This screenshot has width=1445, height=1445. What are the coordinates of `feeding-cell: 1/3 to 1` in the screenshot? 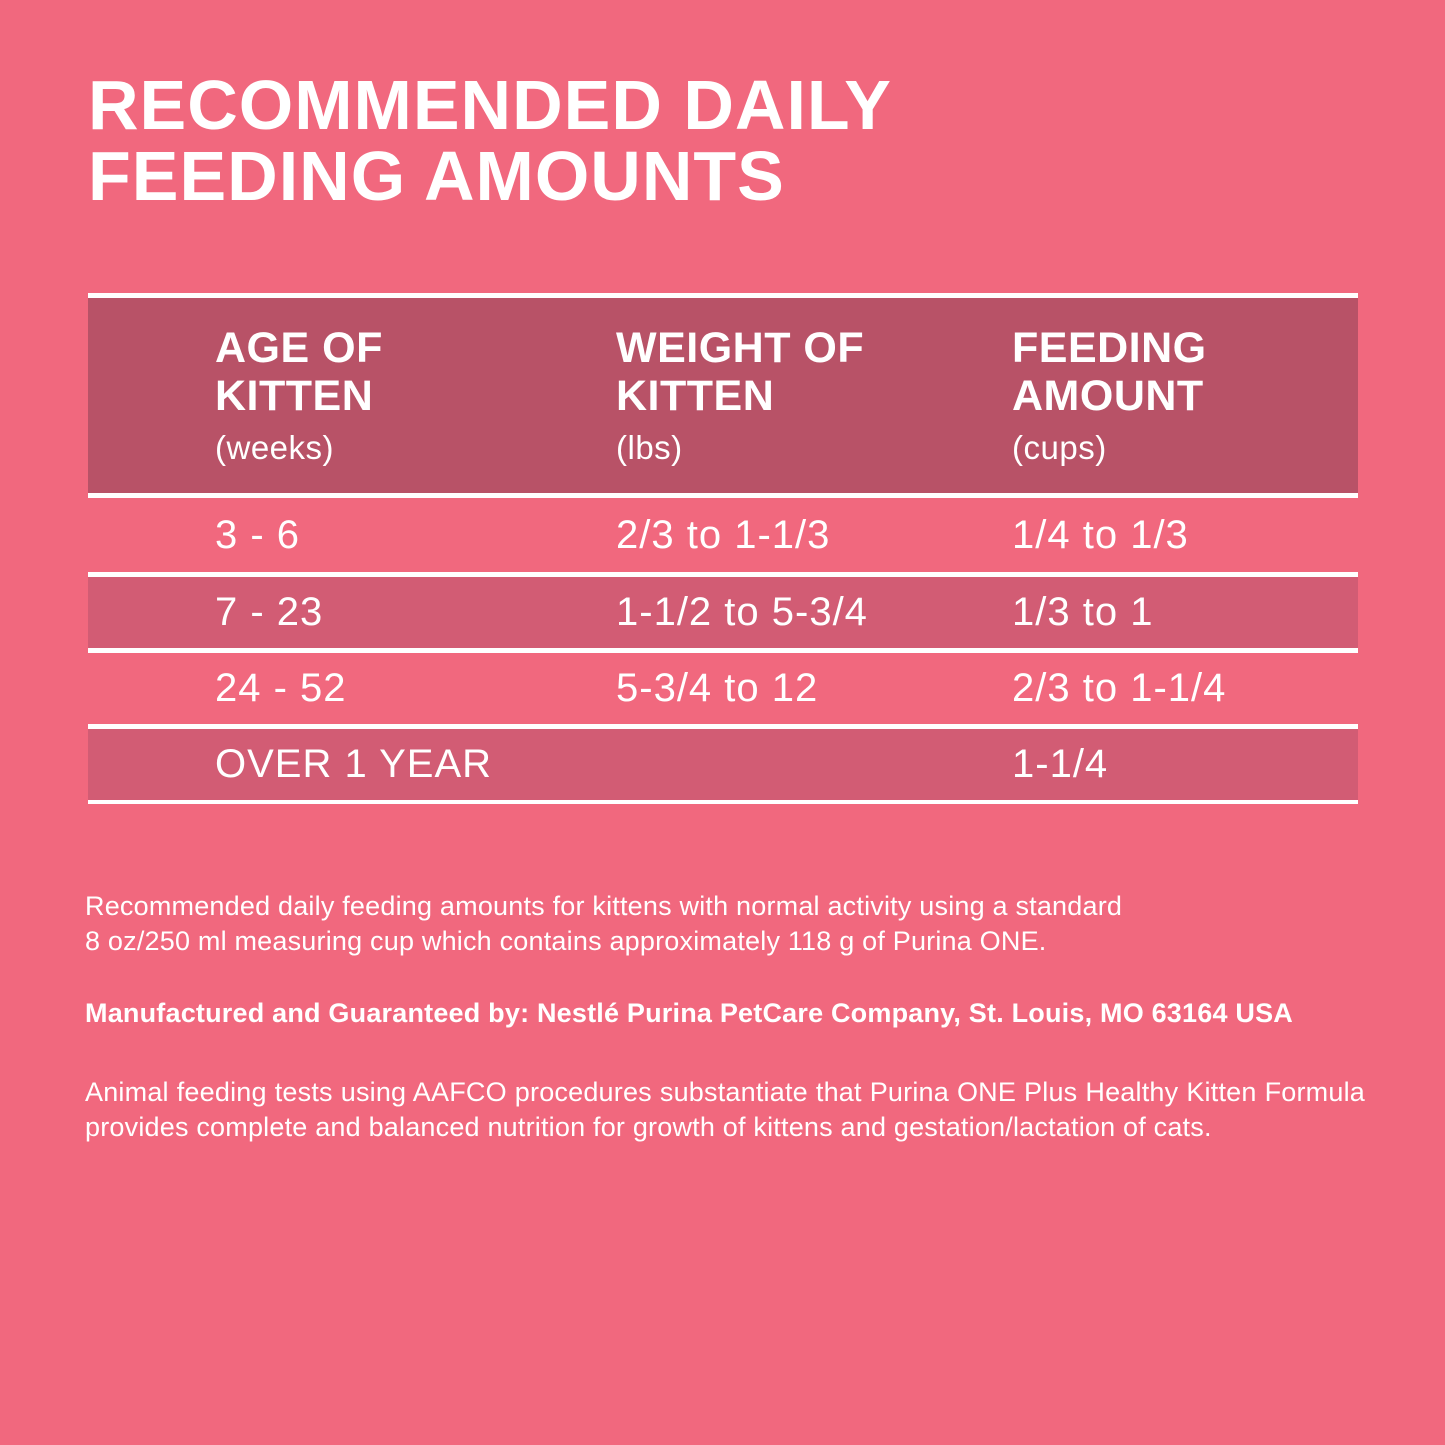 It's located at (1083, 612).